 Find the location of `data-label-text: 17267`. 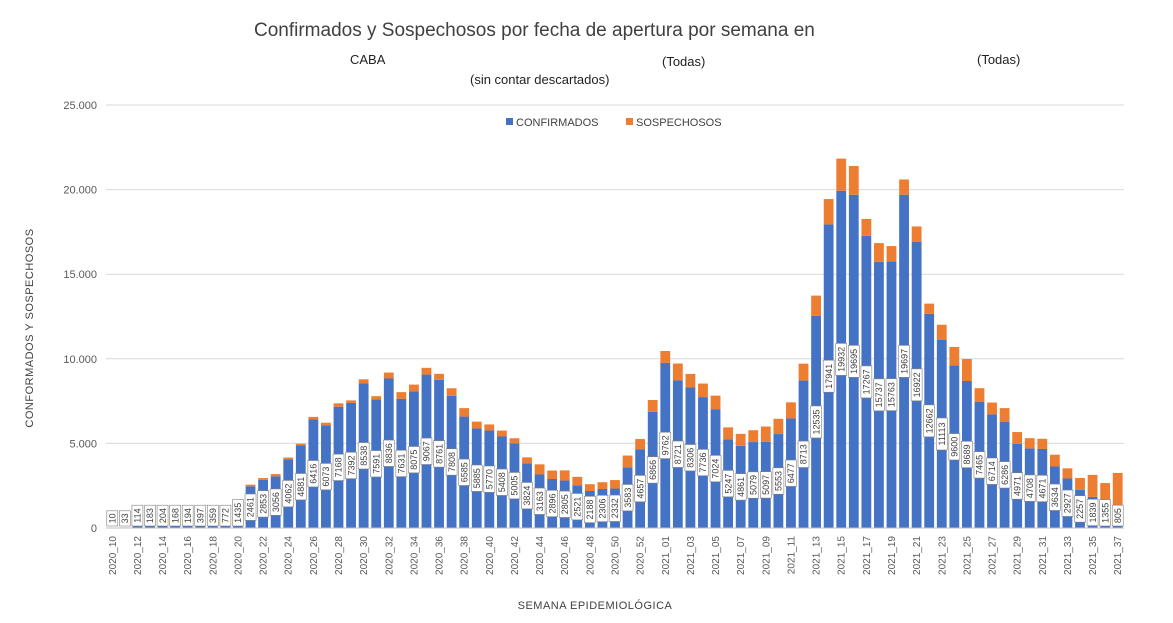

data-label-text: 17267 is located at coordinates (867, 381).